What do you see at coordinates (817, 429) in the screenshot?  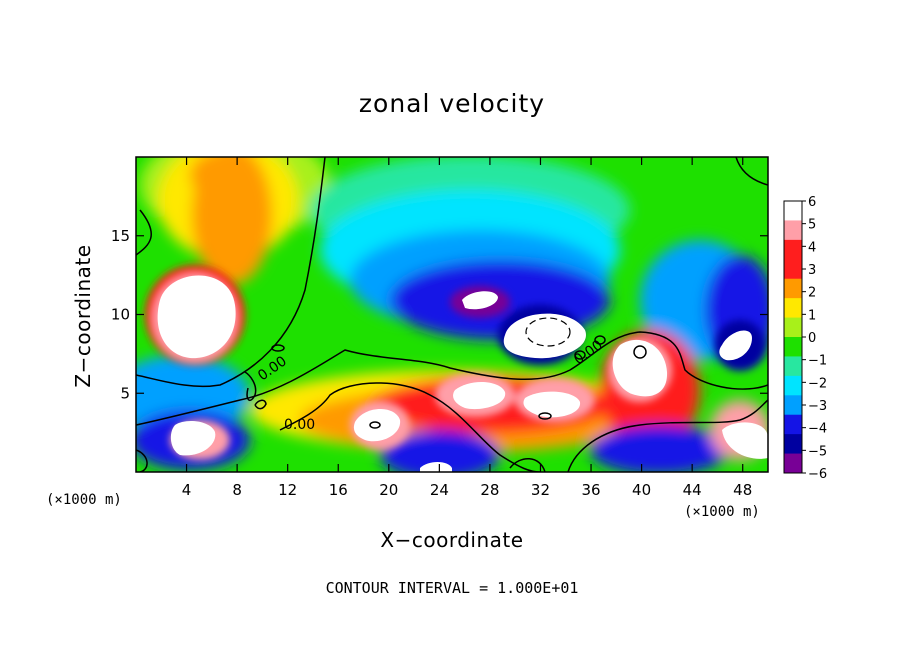 I see `colorbar-tick-label: −4` at bounding box center [817, 429].